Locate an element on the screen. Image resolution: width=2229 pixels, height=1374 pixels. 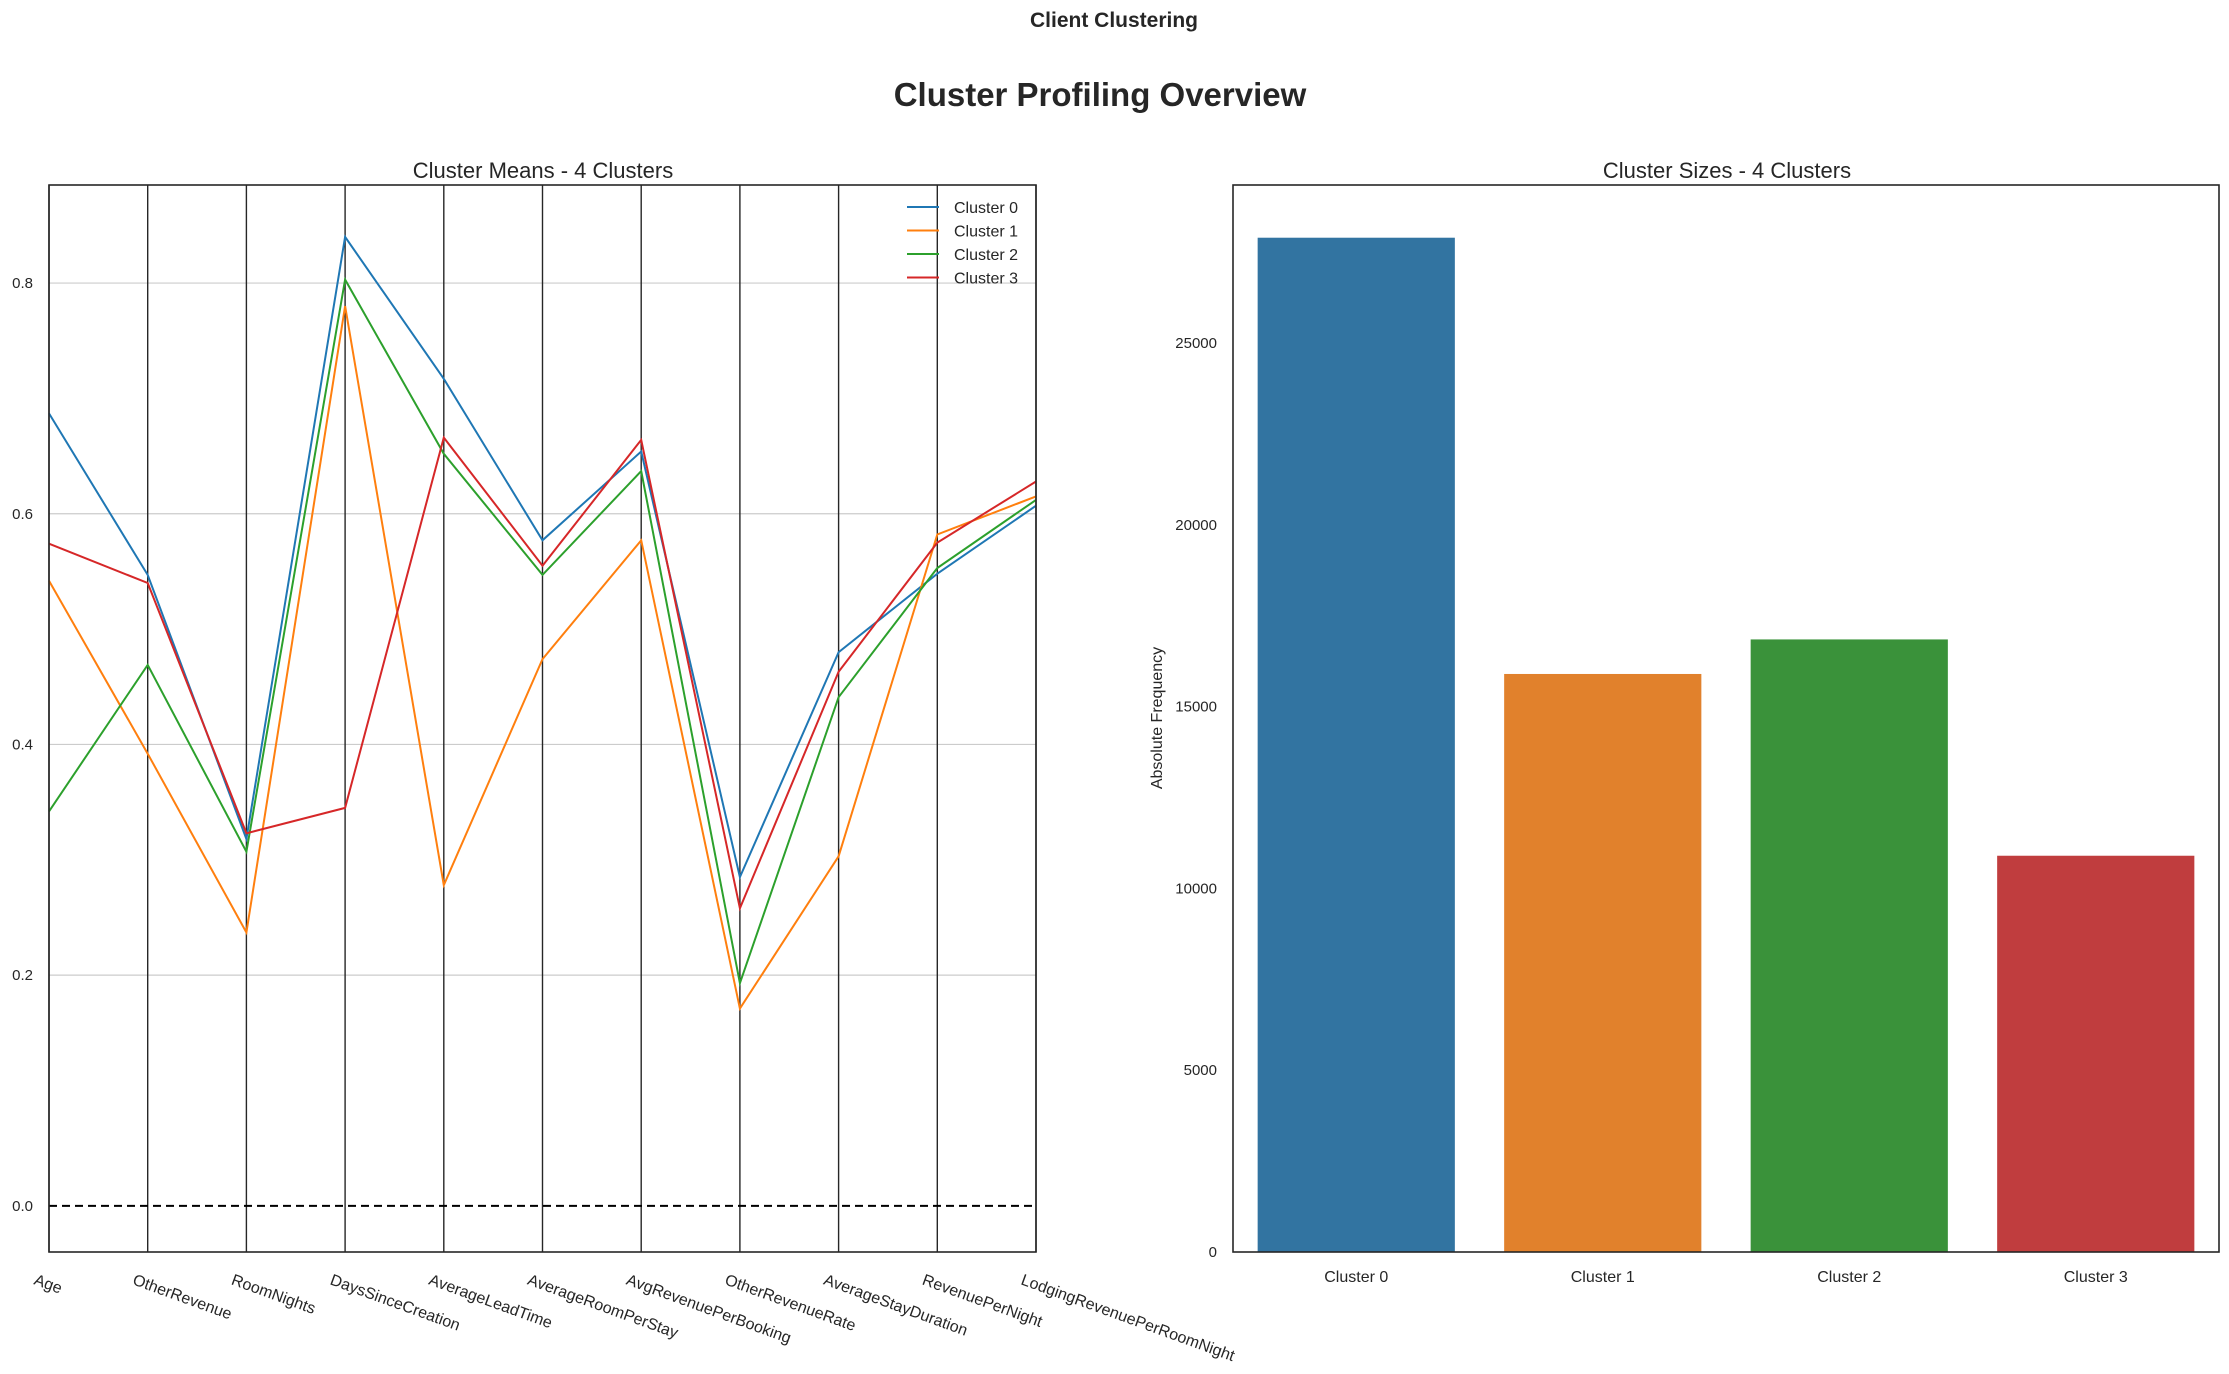
cluster-sizes-title: Cluster Sizes - 4 Clusters is located at coordinates (1727, 170).